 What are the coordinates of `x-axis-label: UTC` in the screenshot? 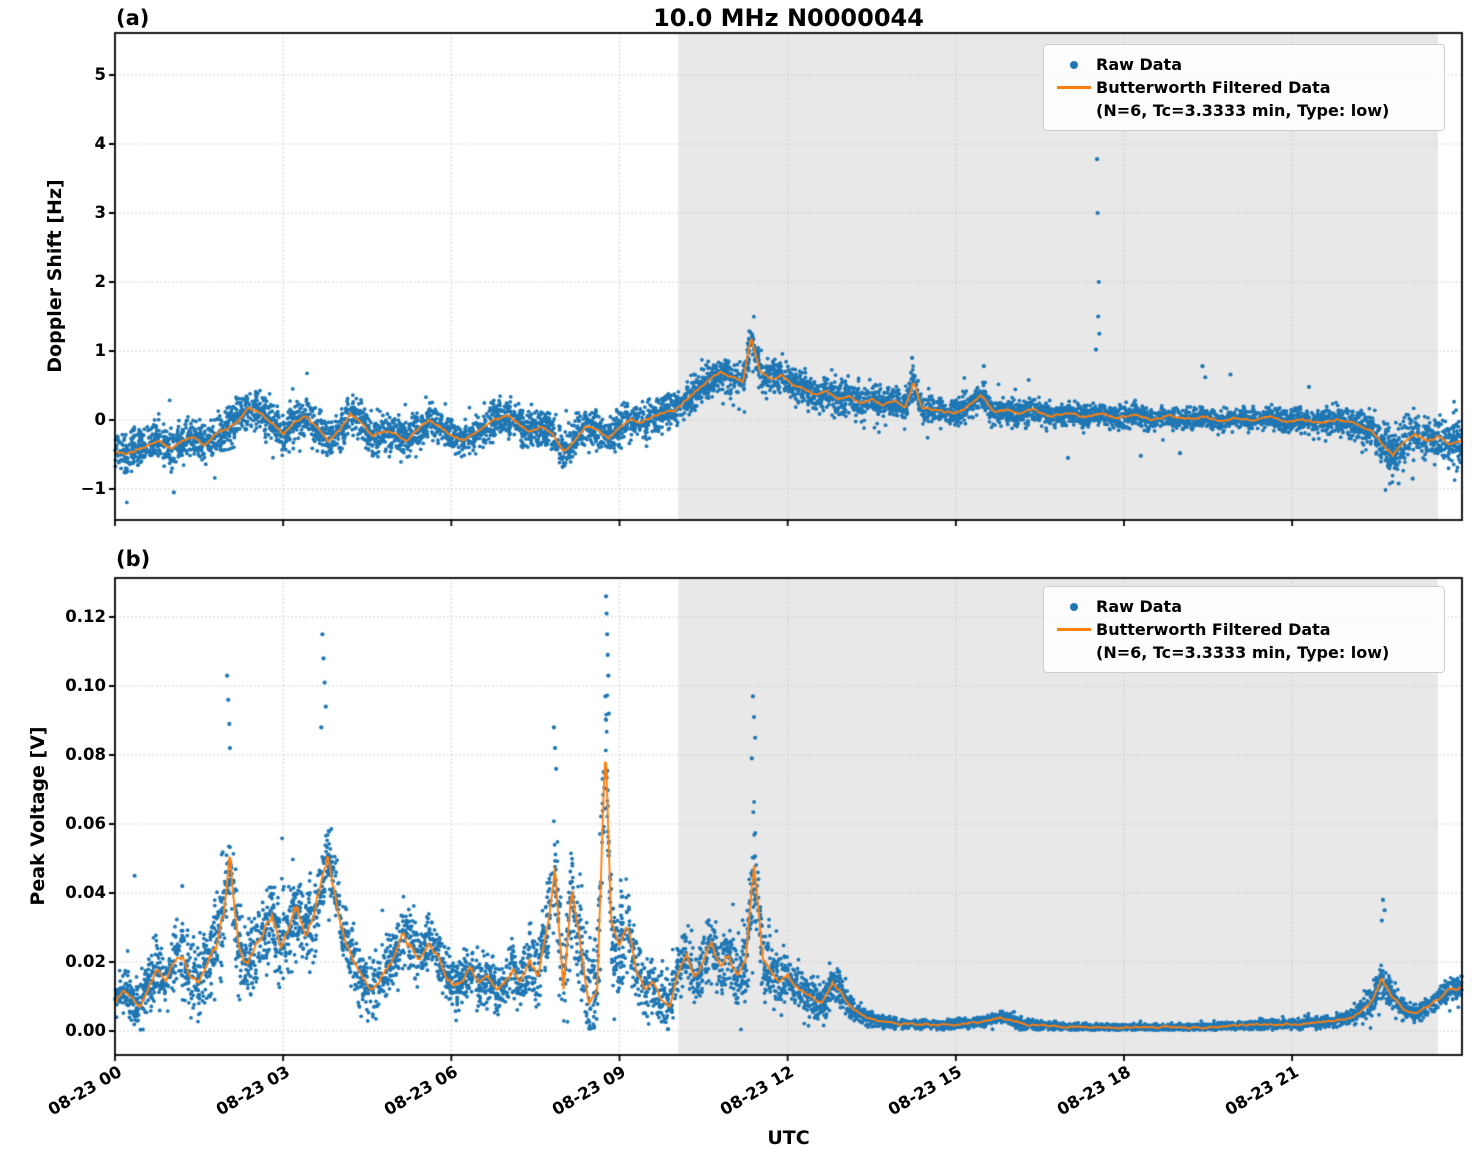 It's located at (788, 1138).